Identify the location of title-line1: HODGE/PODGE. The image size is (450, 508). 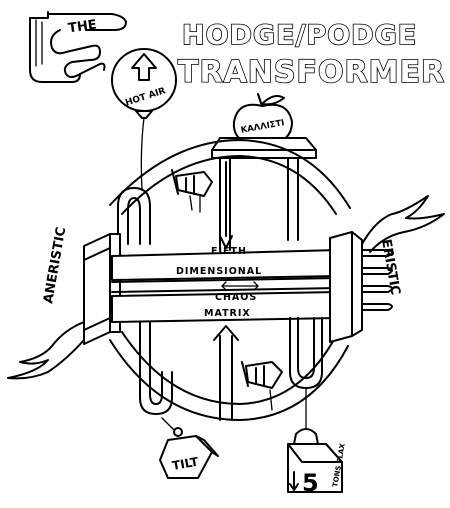
(299, 35).